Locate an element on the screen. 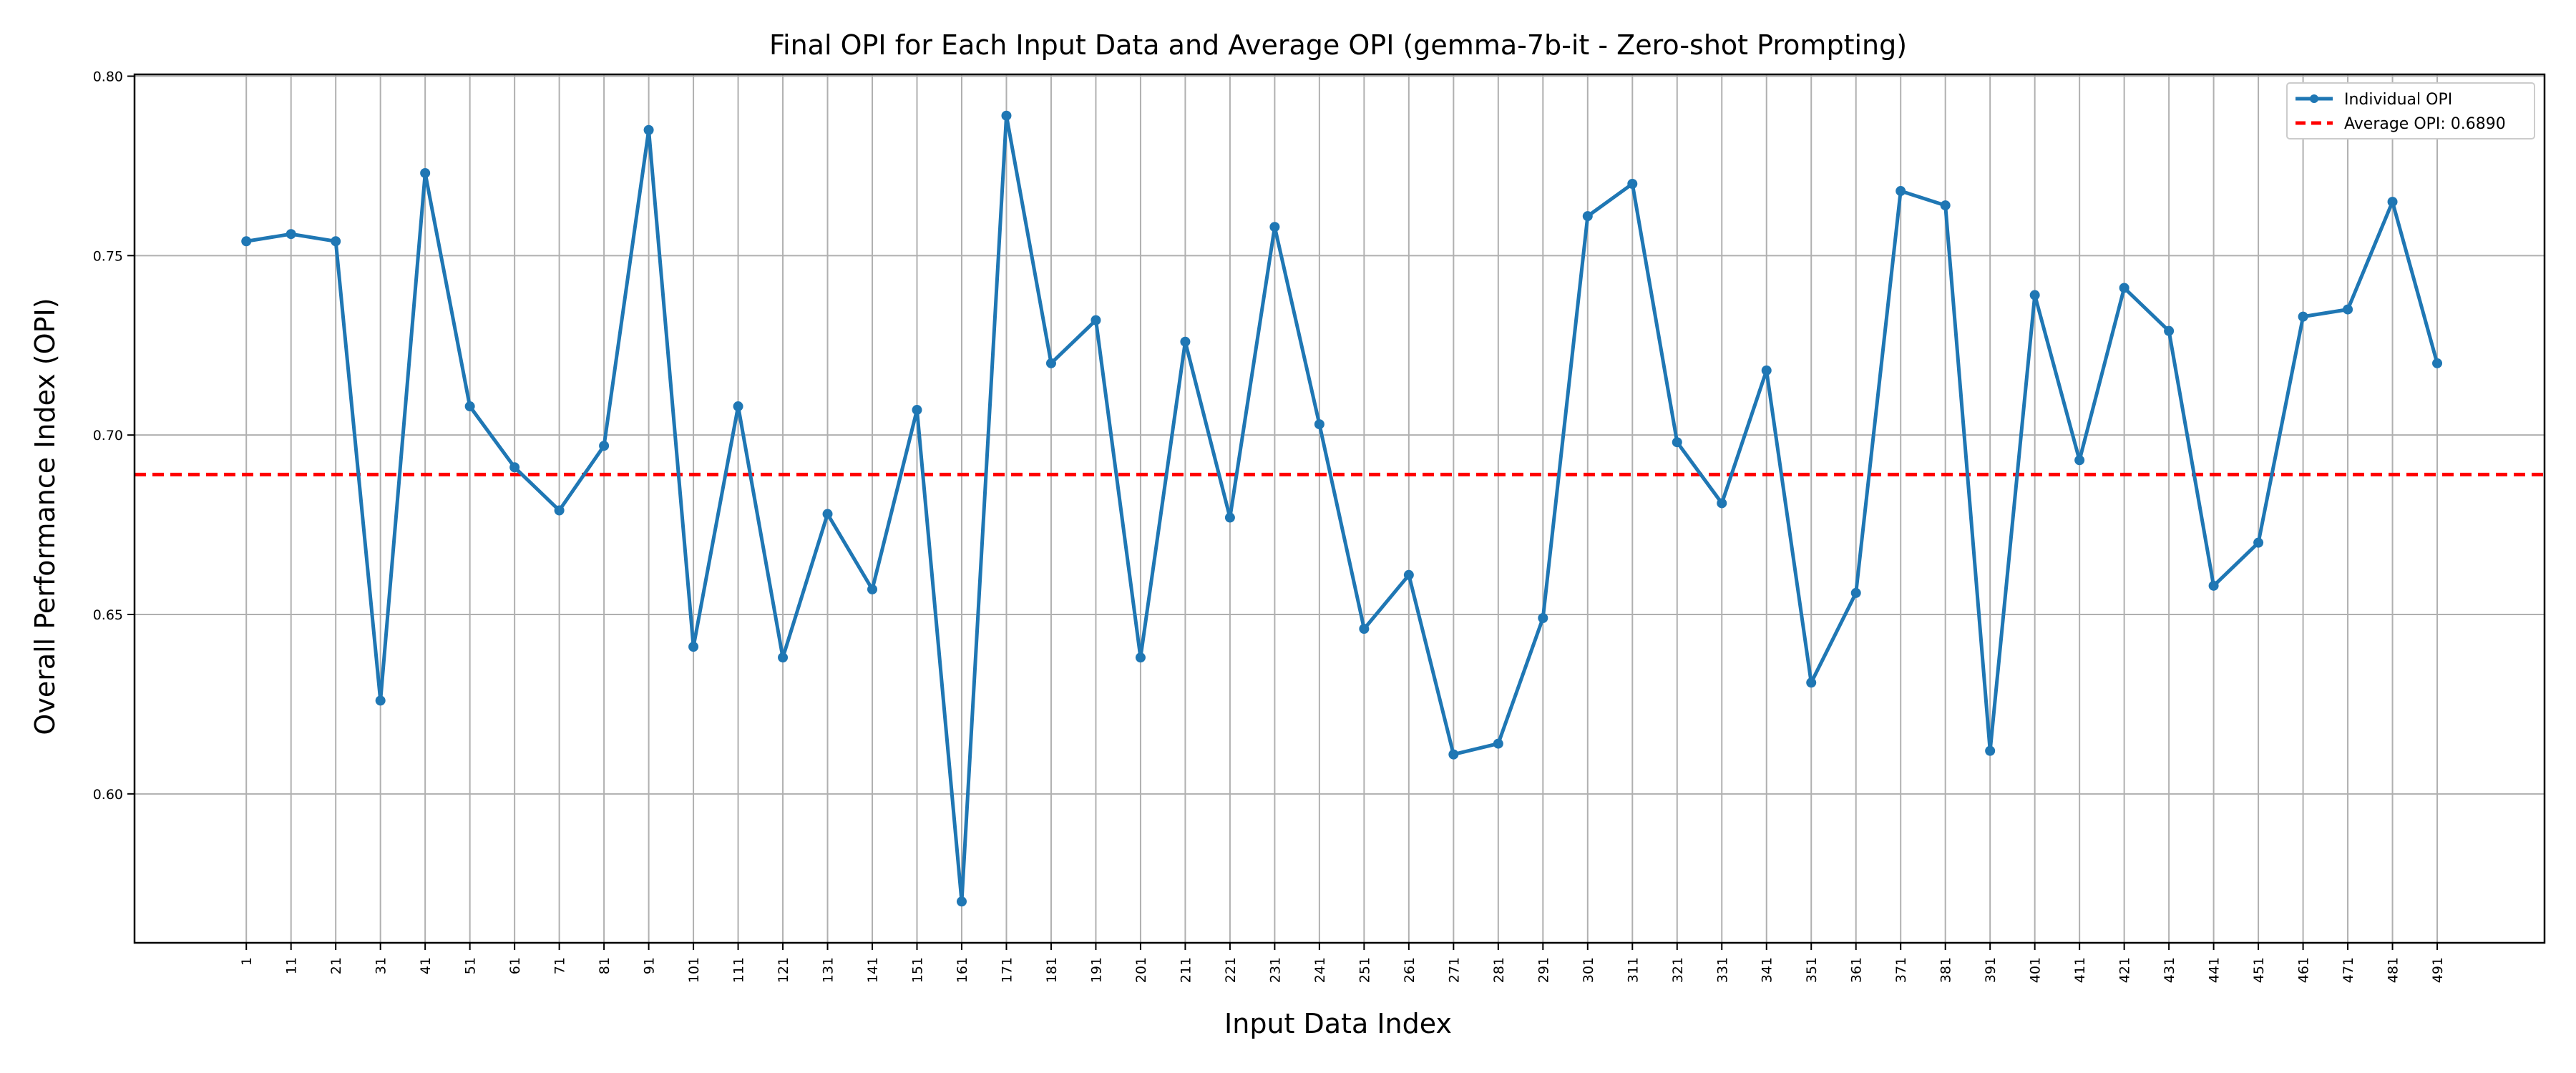 Image resolution: width=2576 pixels, height=1073 pixels. x-tick-label: 351 is located at coordinates (1812, 970).